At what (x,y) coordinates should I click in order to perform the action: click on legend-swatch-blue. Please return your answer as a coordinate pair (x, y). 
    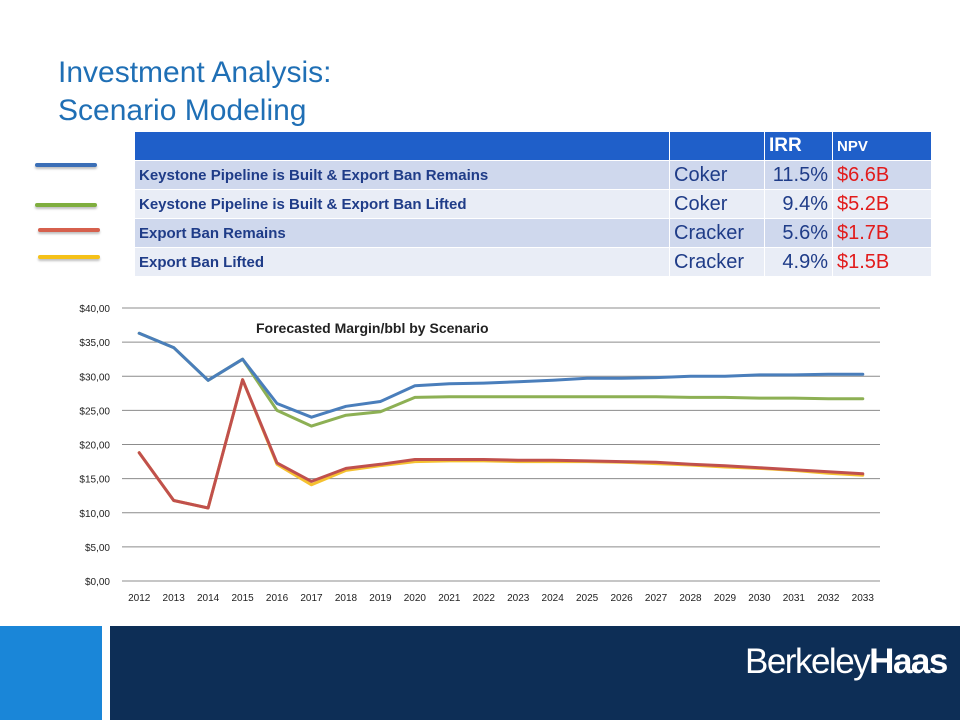
    Looking at the image, I should click on (66, 165).